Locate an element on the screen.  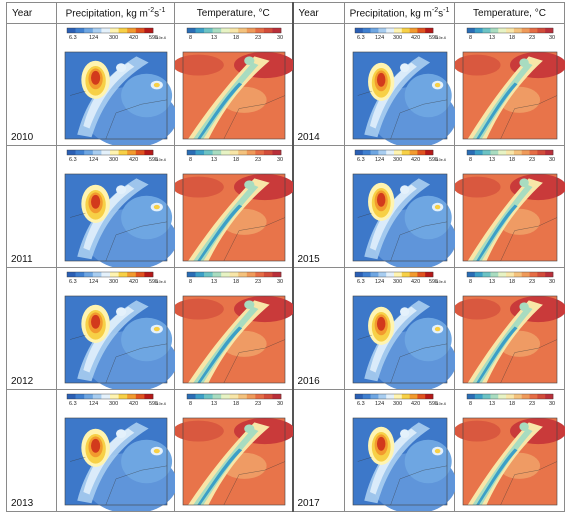
year-label: 2012 is located at coordinates (22, 381).